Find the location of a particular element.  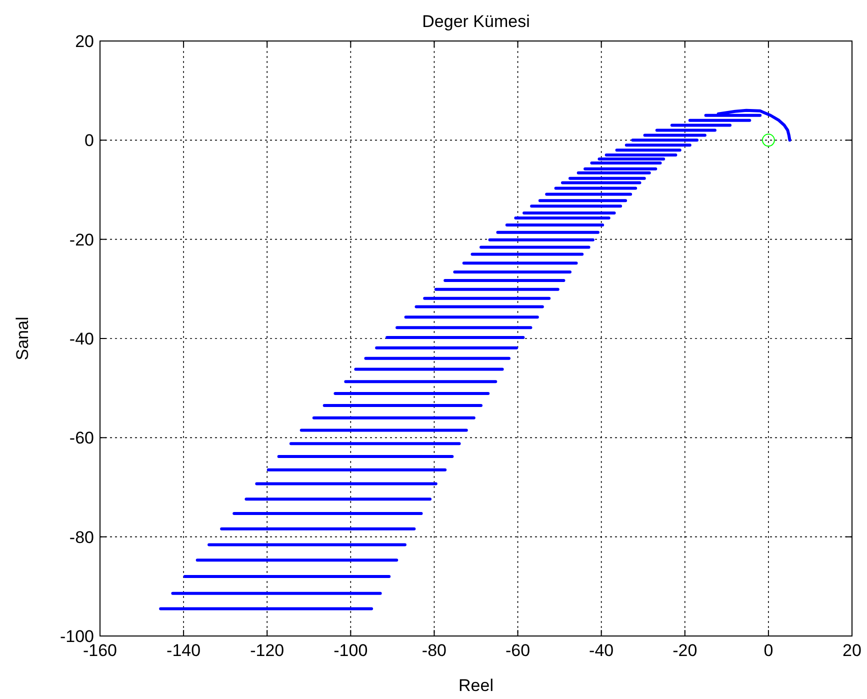

x-tick-label: -60 is located at coordinates (517, 650).